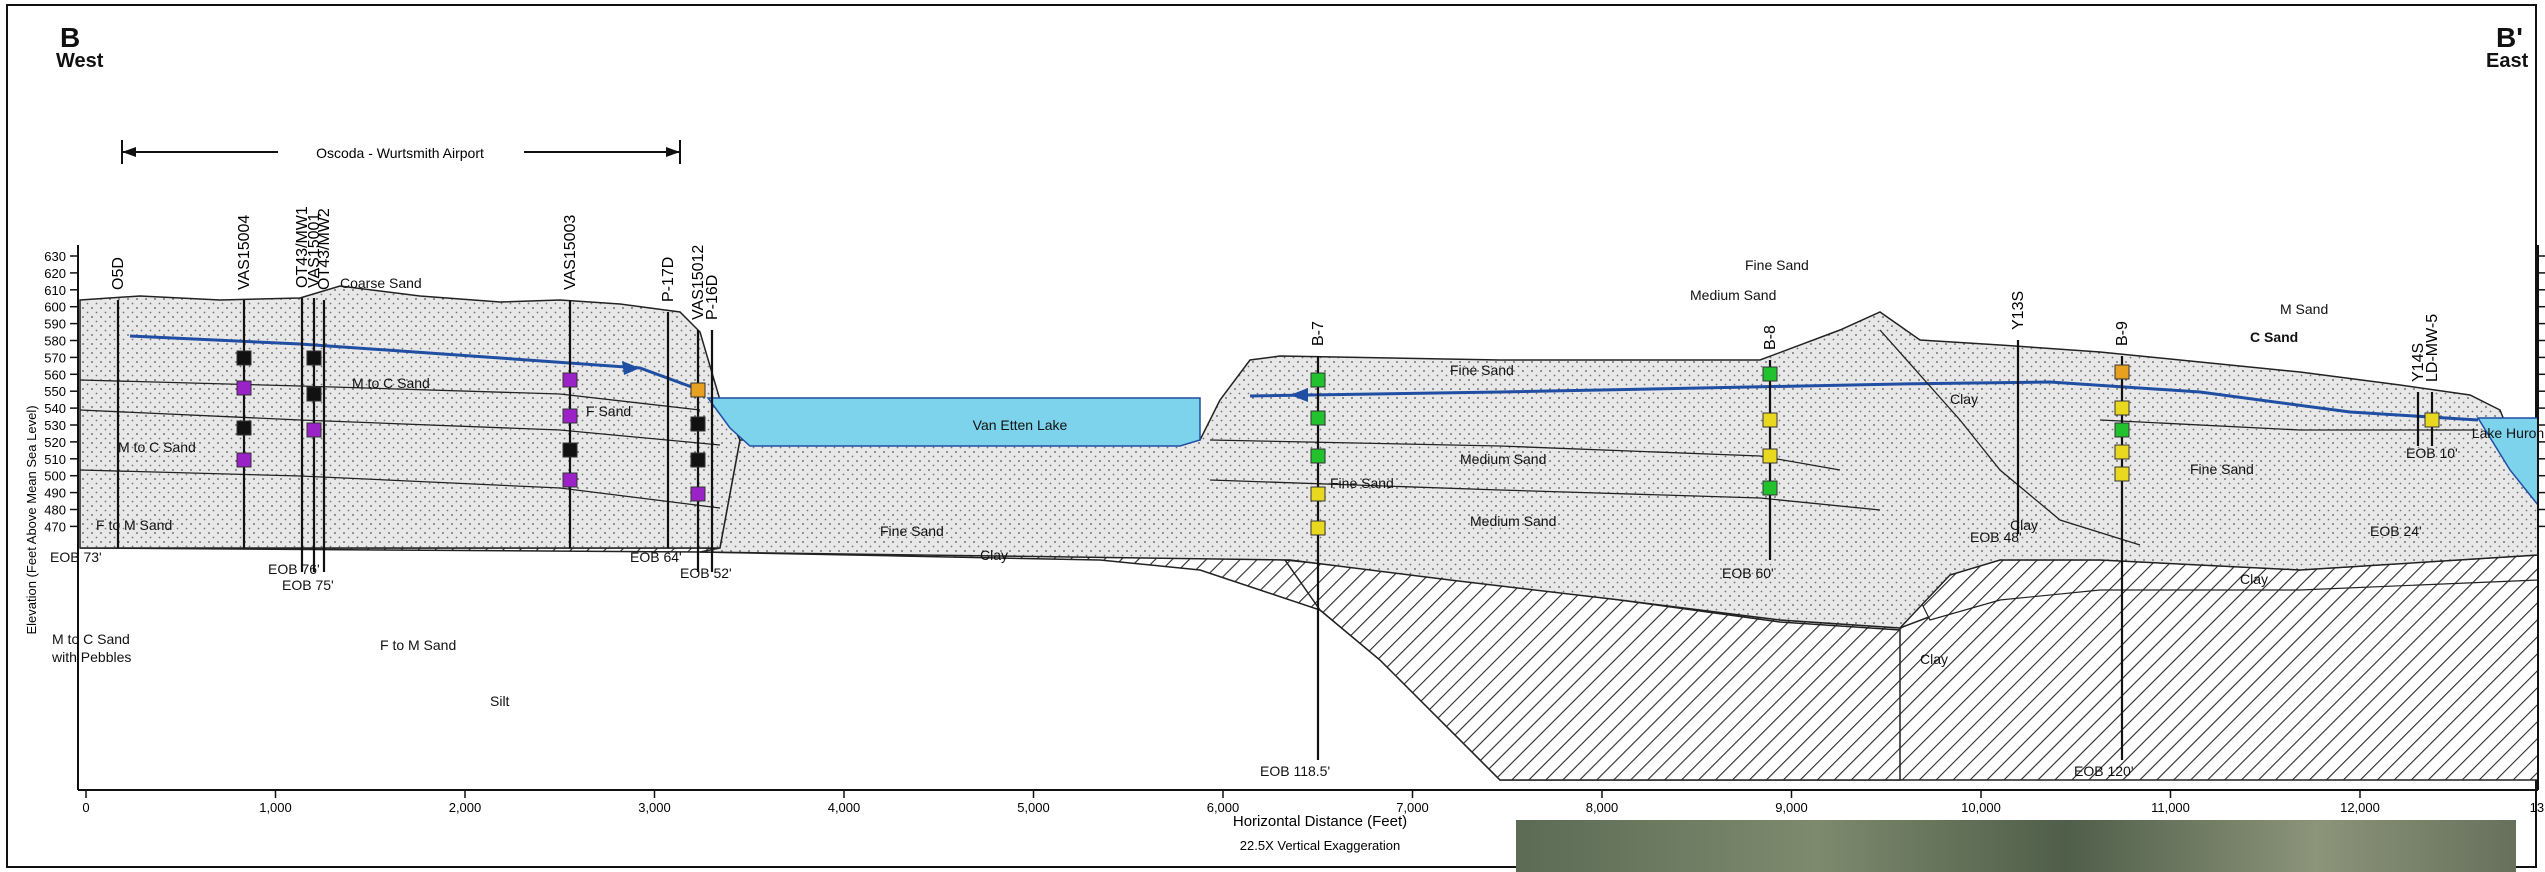 The width and height of the screenshot is (2545, 872). I want to click on label-coarse-sand: Coarse Sand, so click(381, 283).